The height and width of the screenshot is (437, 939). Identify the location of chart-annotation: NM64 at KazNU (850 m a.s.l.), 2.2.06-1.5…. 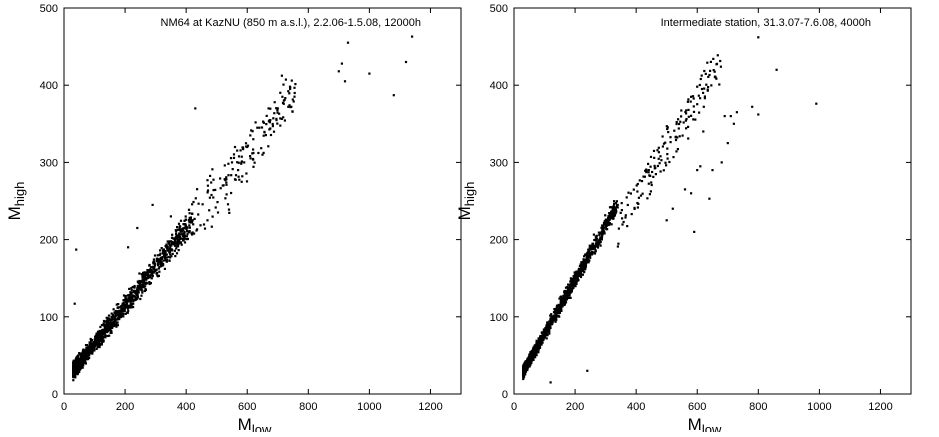
(291, 23).